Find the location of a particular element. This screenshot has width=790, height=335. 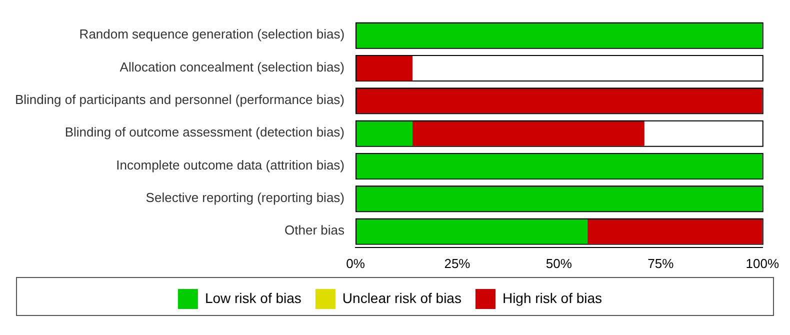

y-tick-label: Random sequence generation (selection bias) is located at coordinates (212, 34).